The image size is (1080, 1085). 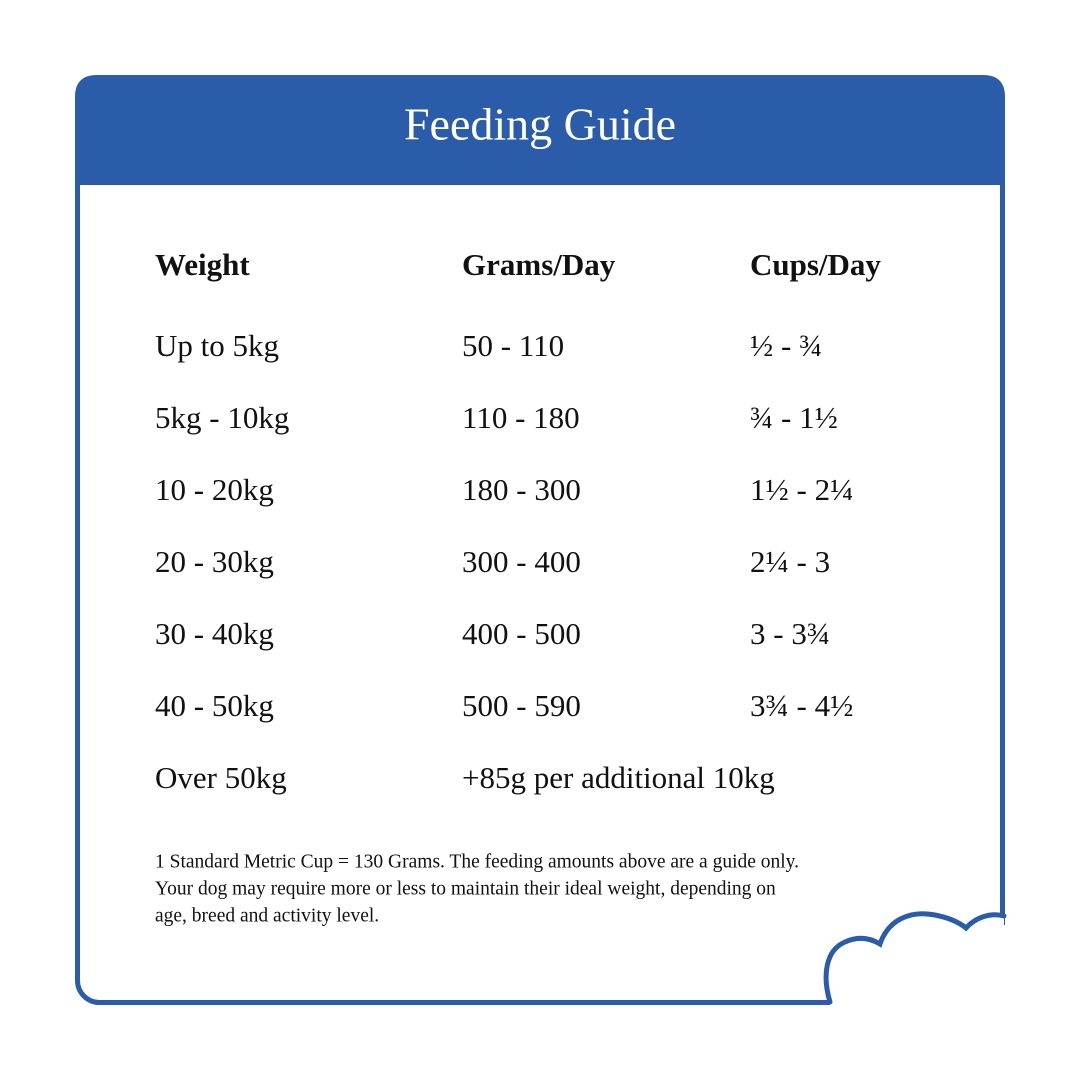 I want to click on table-cell: 110 - 180, so click(x=521, y=417).